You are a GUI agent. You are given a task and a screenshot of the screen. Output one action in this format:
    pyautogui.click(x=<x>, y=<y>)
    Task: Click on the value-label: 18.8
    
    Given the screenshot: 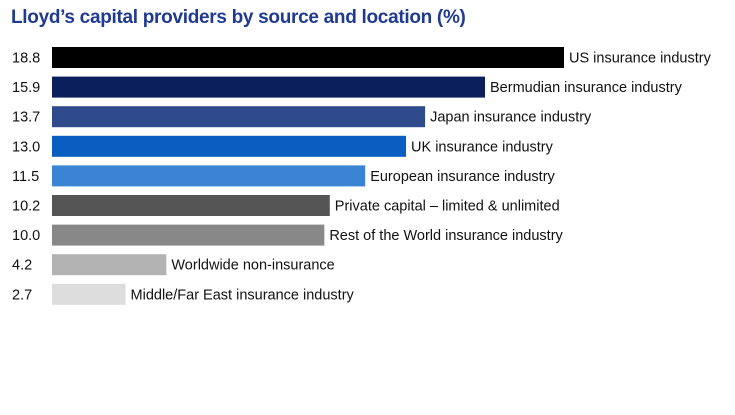 What is the action you would take?
    pyautogui.click(x=26, y=59)
    